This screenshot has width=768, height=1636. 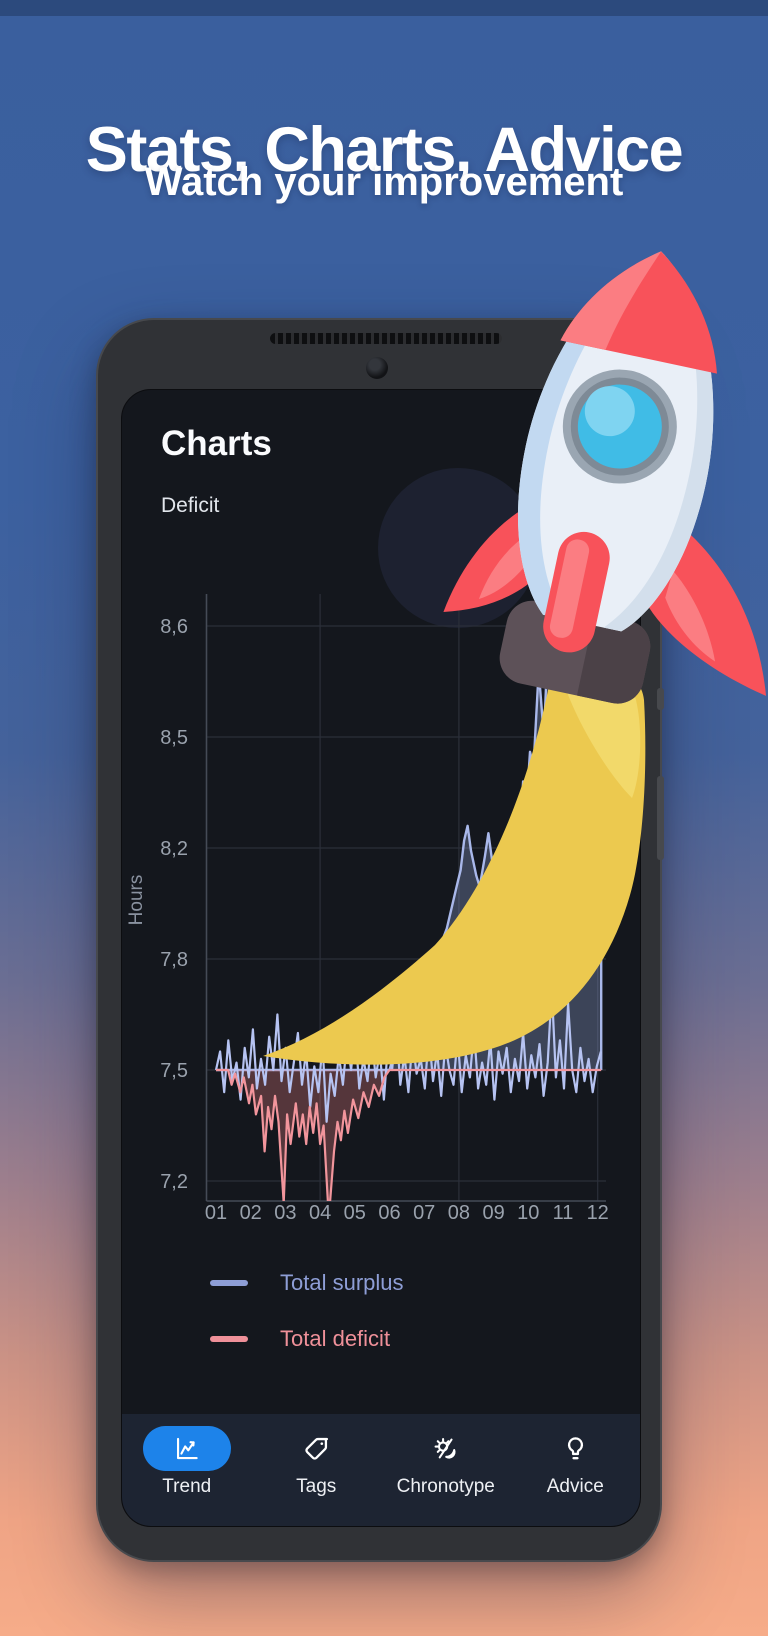 I want to click on tag-icon, so click(x=316, y=1448).